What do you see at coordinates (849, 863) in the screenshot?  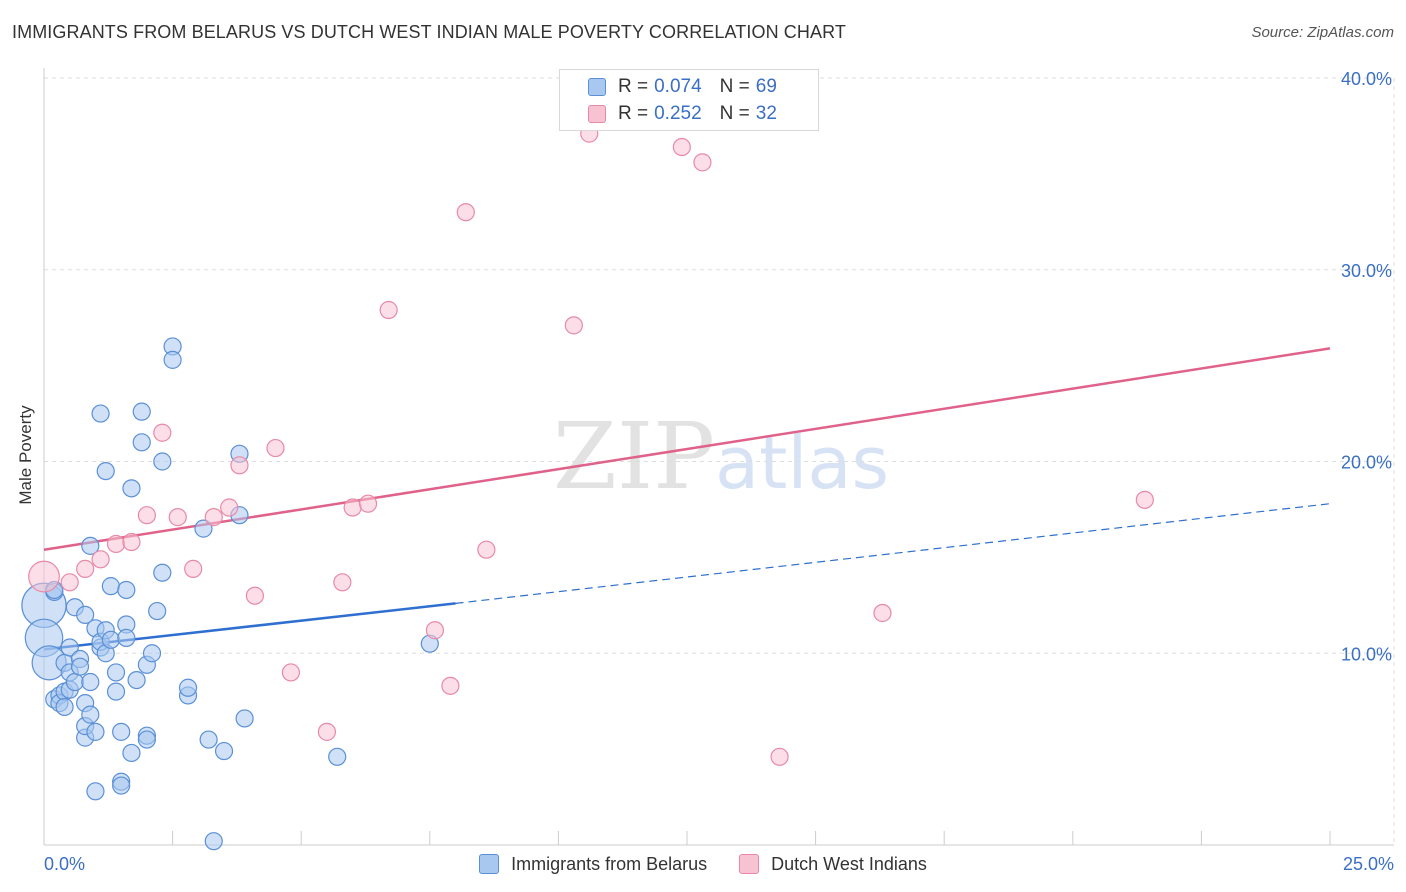 I see `legend-label: Dutch West Indians` at bounding box center [849, 863].